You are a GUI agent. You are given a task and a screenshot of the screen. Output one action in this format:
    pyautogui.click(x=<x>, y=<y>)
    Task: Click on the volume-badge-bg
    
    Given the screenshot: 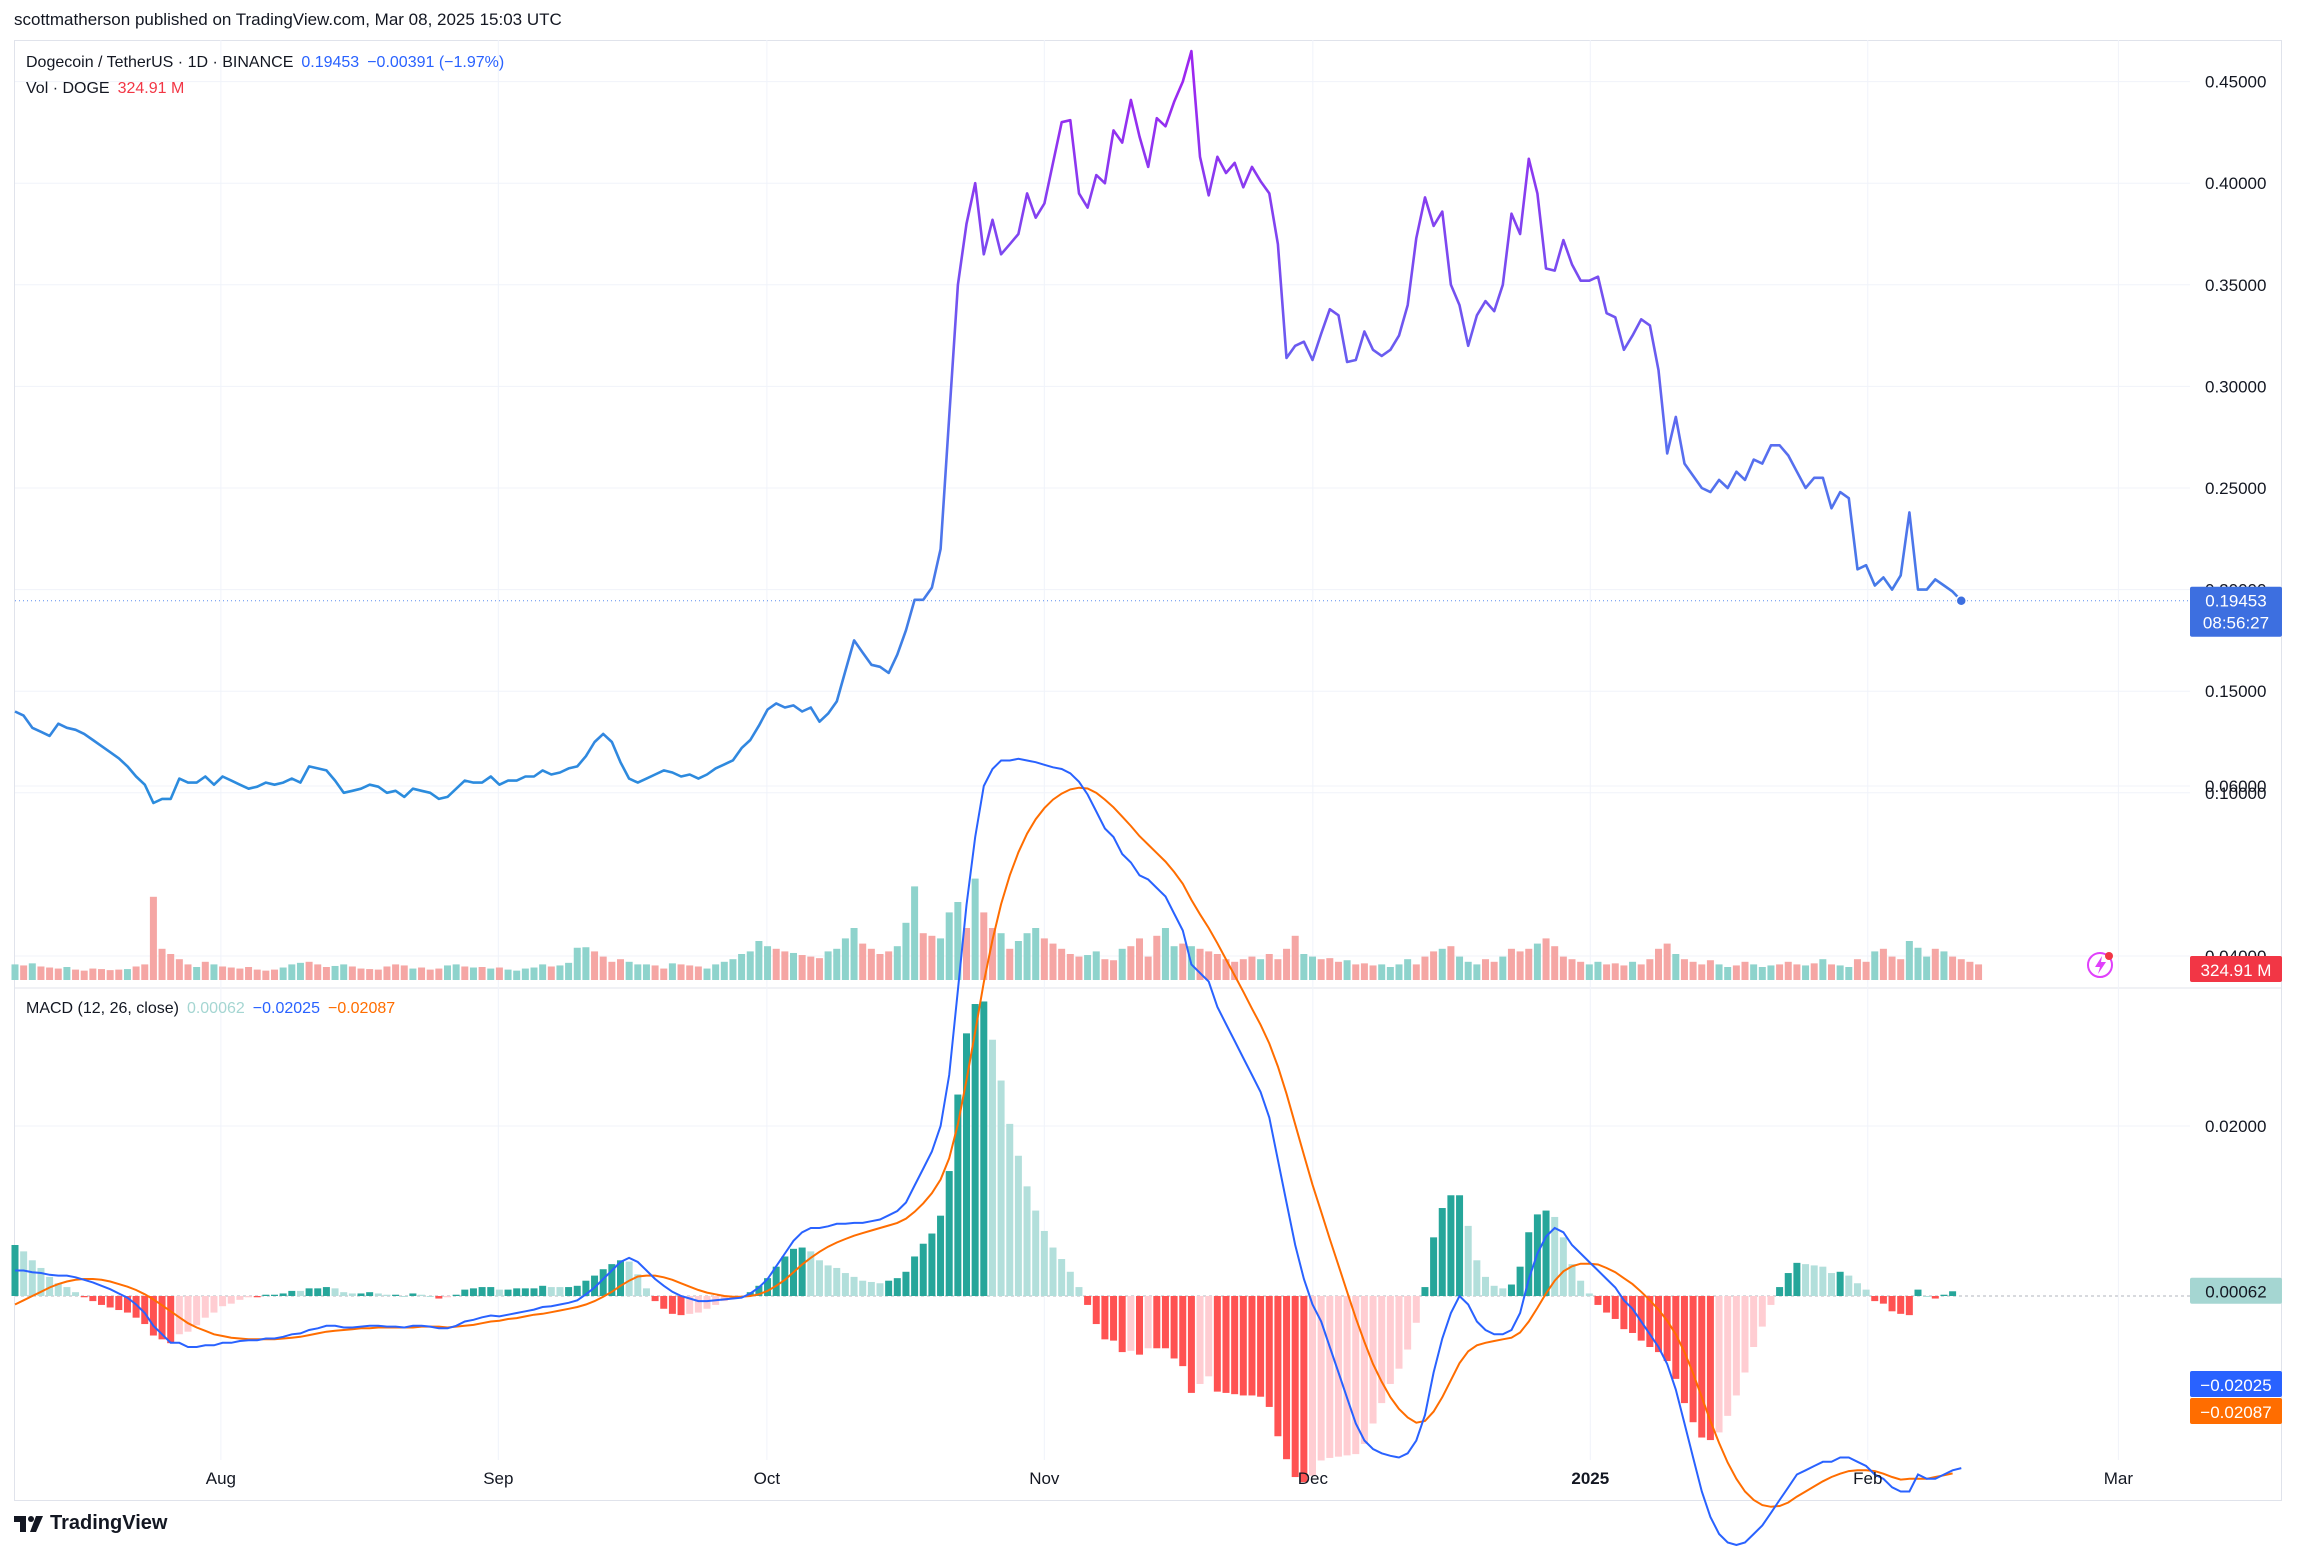 What is the action you would take?
    pyautogui.click(x=2236, y=969)
    